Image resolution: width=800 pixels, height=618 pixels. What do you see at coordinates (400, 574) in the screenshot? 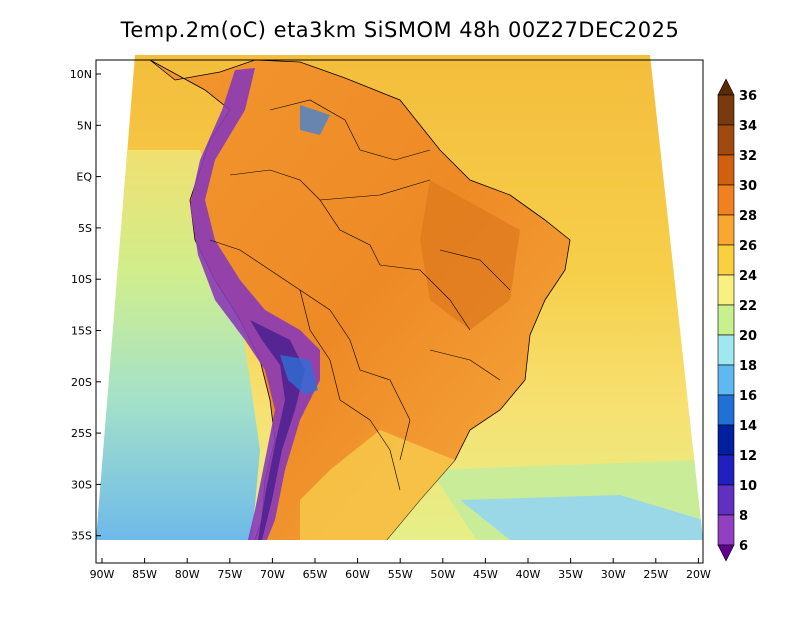
I see `lon-tick-label: 55W` at bounding box center [400, 574].